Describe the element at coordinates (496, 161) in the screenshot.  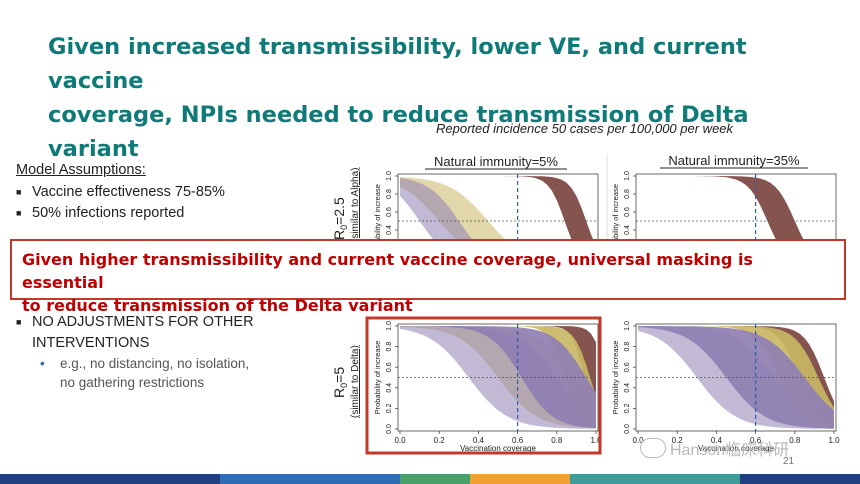
I see `col-header-left: Natural immunity=5%` at that location.